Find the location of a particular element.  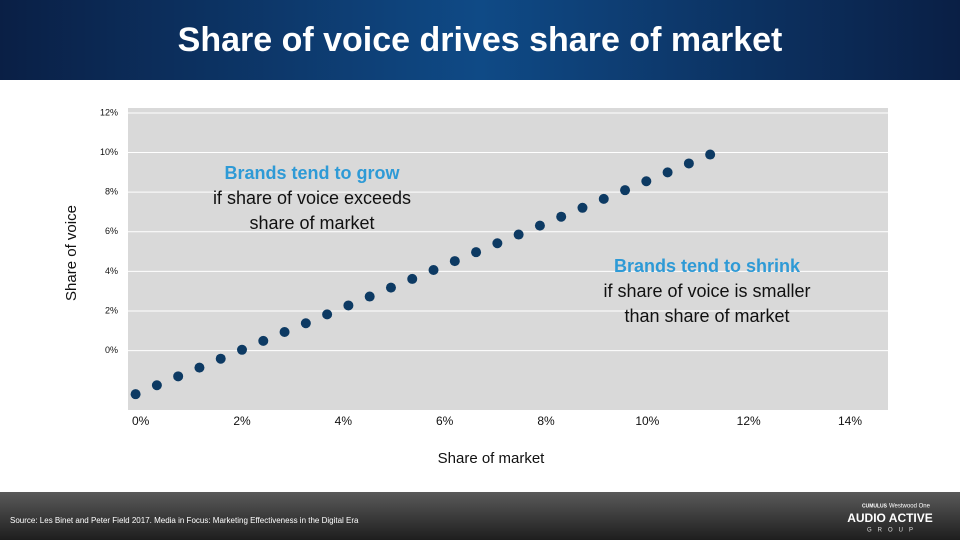

annotation-heading: Brands tend to grow is located at coordinates (313, 173).